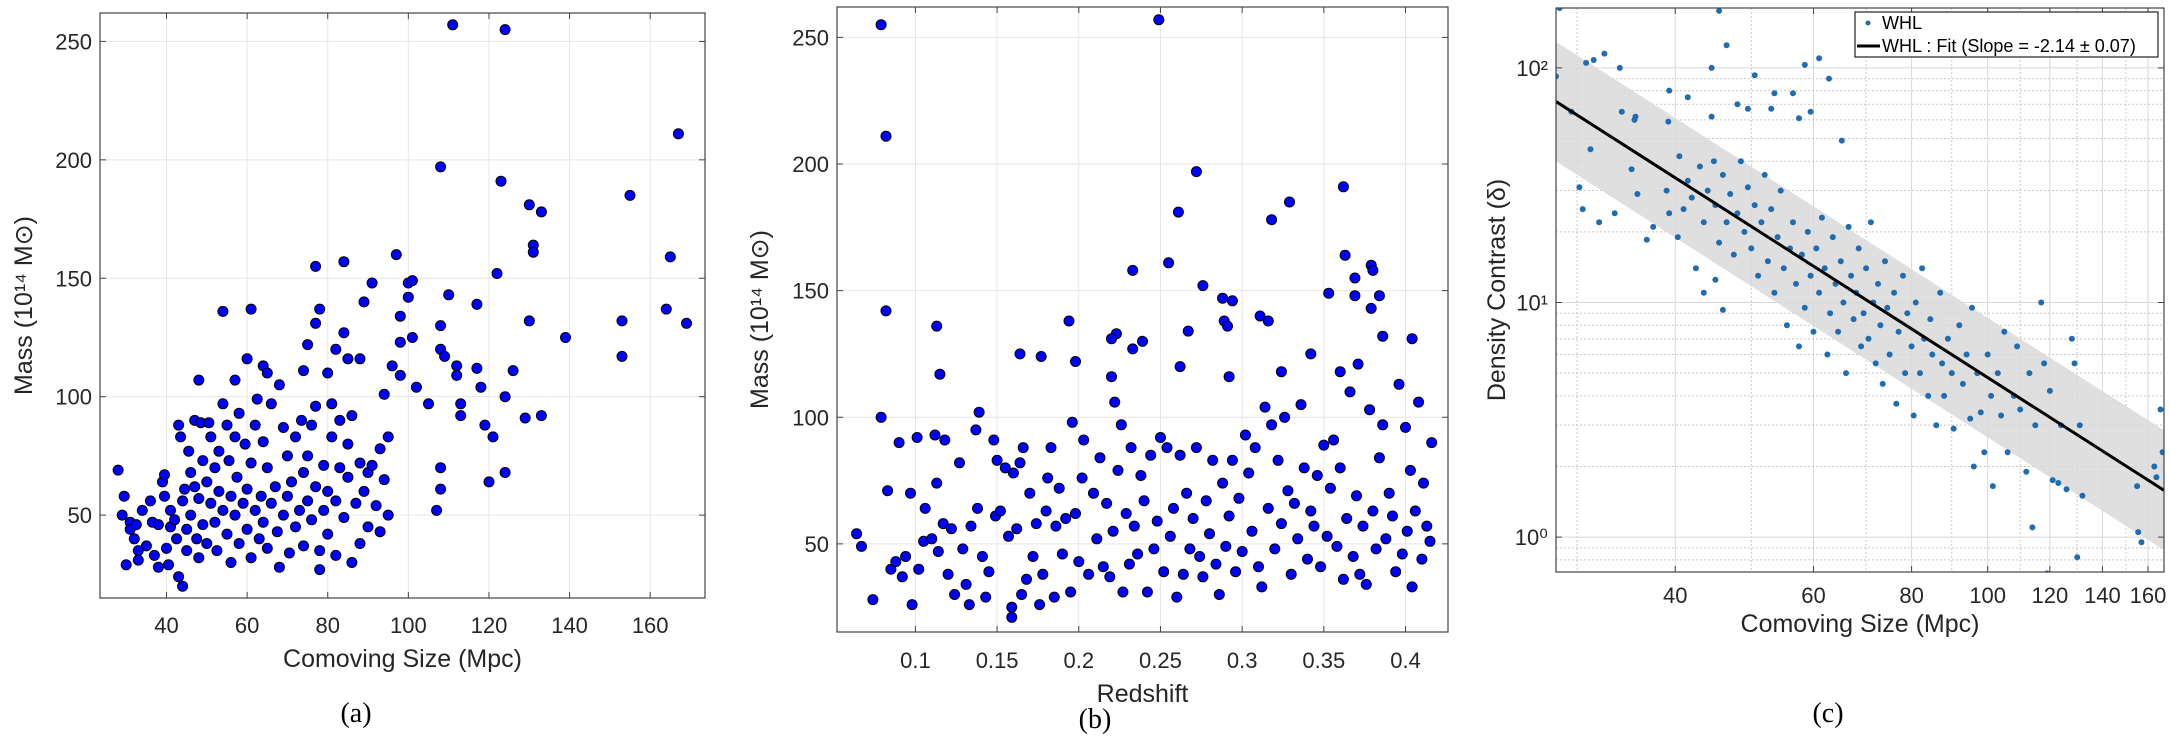 This screenshot has height=743, width=2170. What do you see at coordinates (1405, 660) in the screenshot?
I see `x-tick-label: 0.4` at bounding box center [1405, 660].